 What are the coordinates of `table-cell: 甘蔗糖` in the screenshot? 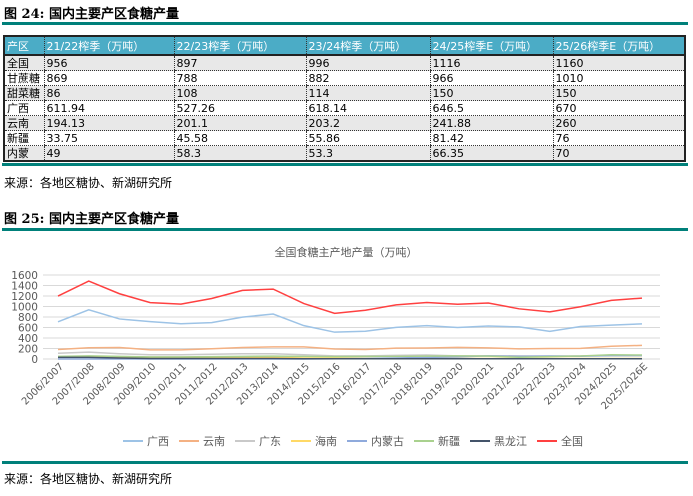 It's located at (23, 78).